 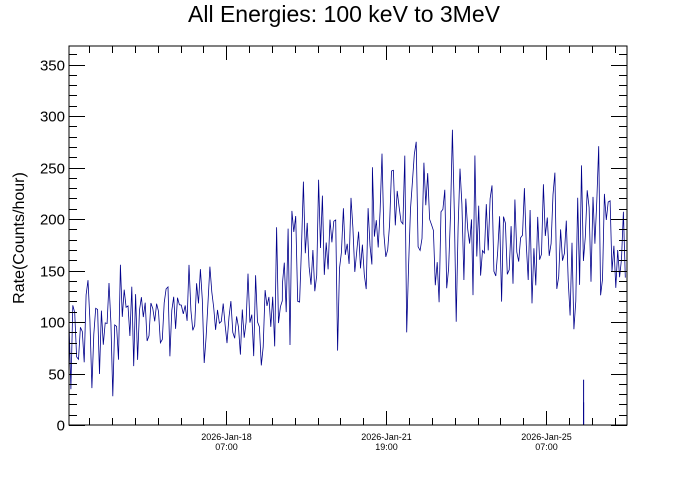 What do you see at coordinates (52, 117) in the screenshot?
I see `y-tick-label: 300` at bounding box center [52, 117].